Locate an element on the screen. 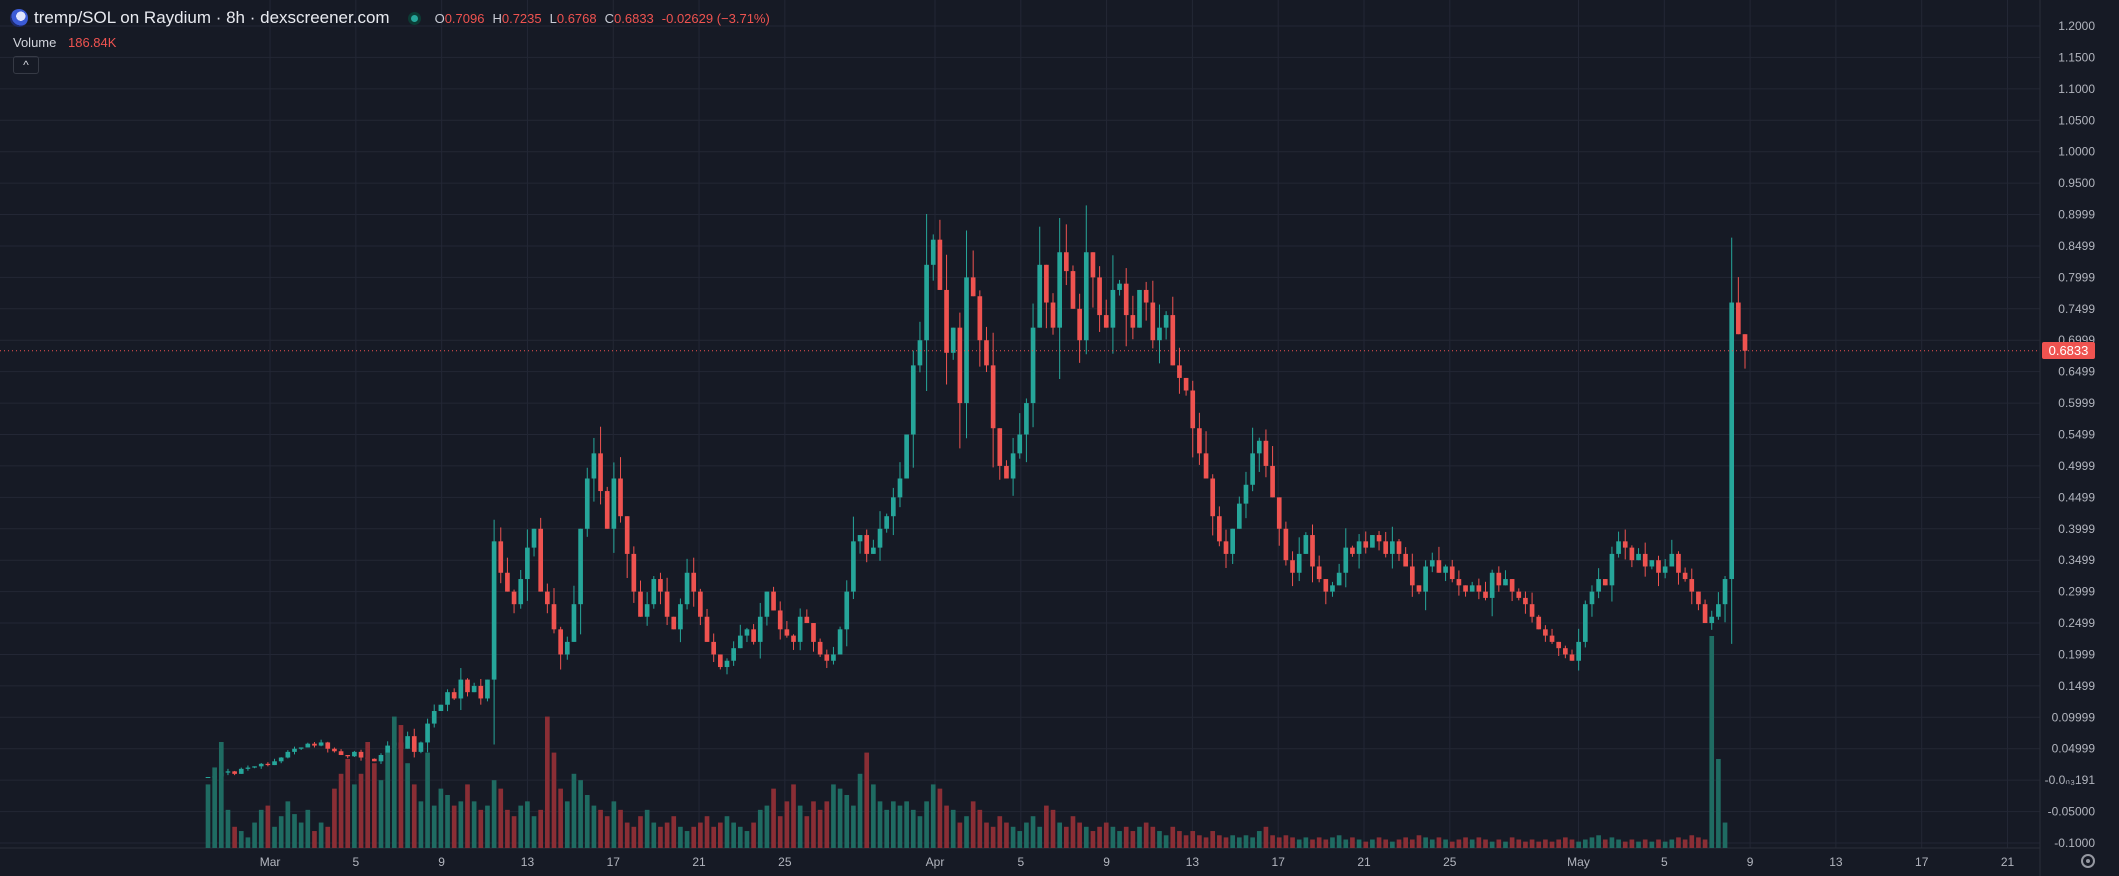 The image size is (2119, 876). low-label: L is located at coordinates (553, 18).